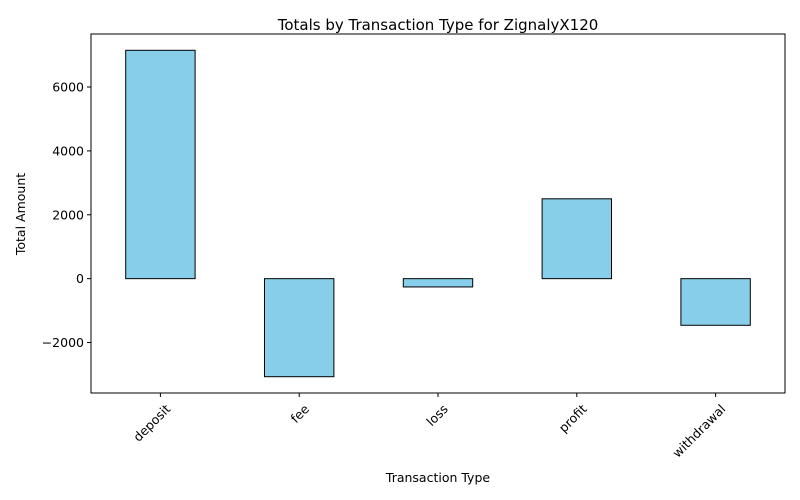 This screenshot has width=800, height=500. What do you see at coordinates (576, 239) in the screenshot?
I see `bar-profit` at bounding box center [576, 239].